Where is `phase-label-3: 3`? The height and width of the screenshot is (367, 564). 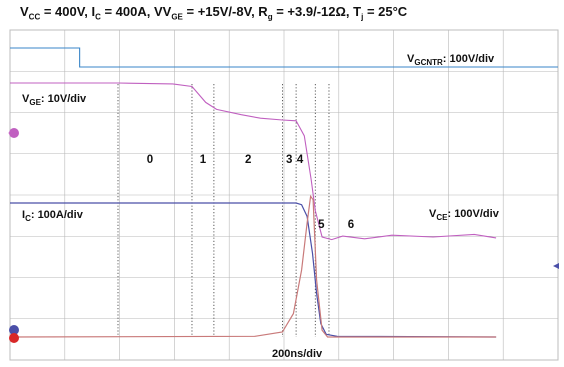
phase-label-3: 3 is located at coordinates (289, 160).